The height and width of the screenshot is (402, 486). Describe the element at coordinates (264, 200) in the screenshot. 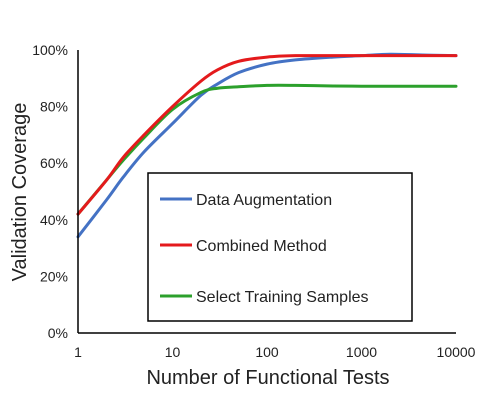

I see `legend-label: Data Augmentation` at that location.